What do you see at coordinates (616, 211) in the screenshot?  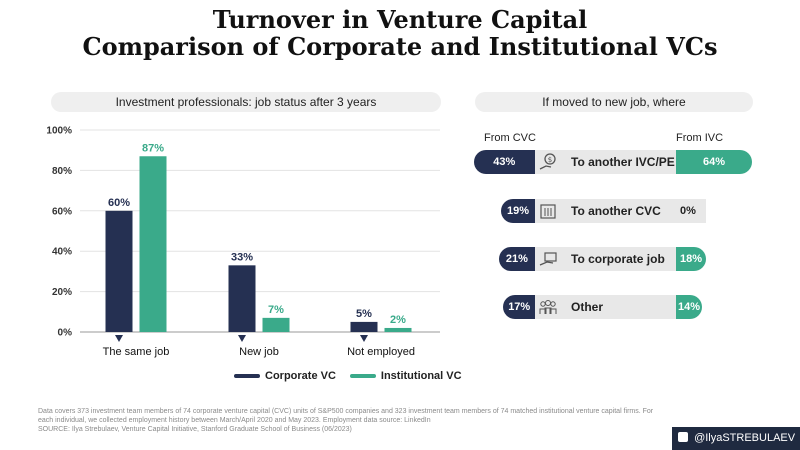 I see `destination-label: To another CVC` at bounding box center [616, 211].